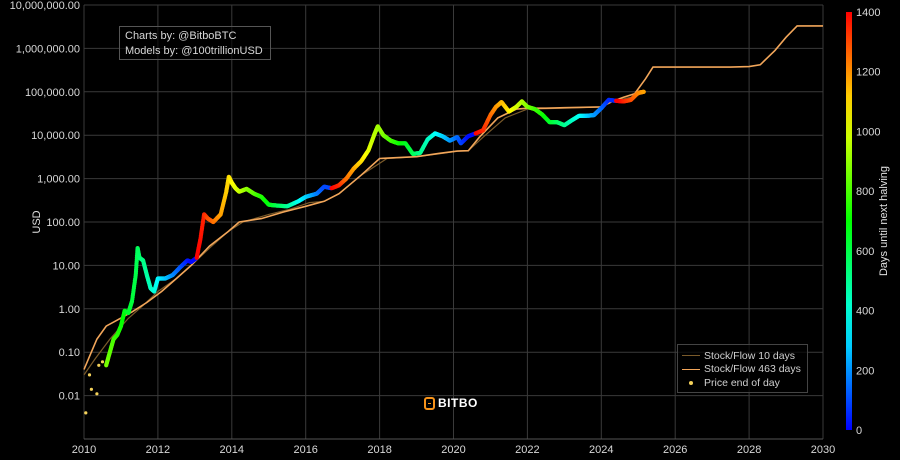 This screenshot has width=900, height=460. I want to click on colorbar-tick-label: 400, so click(865, 312).